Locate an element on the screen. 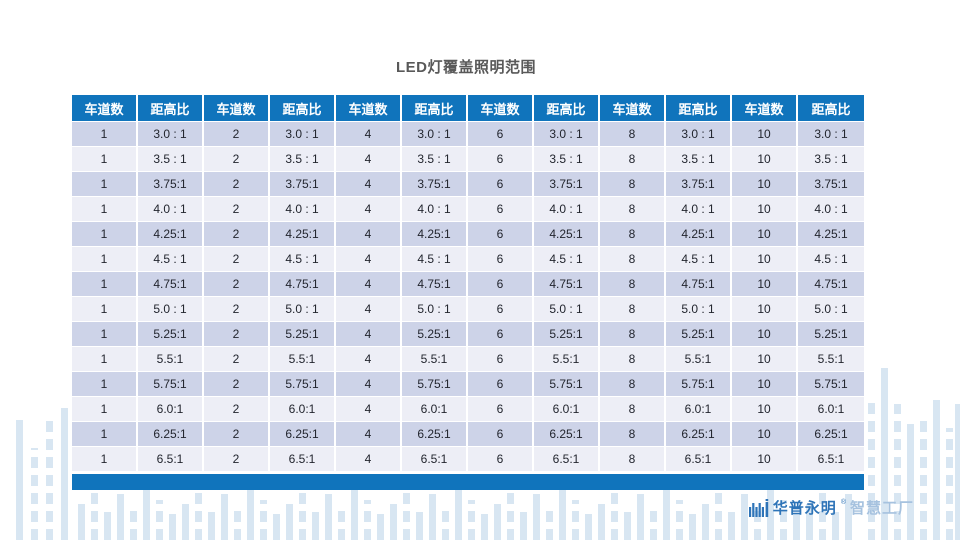 This screenshot has height=540, width=960. ratio-cell: 6.5:1 is located at coordinates (699, 459).